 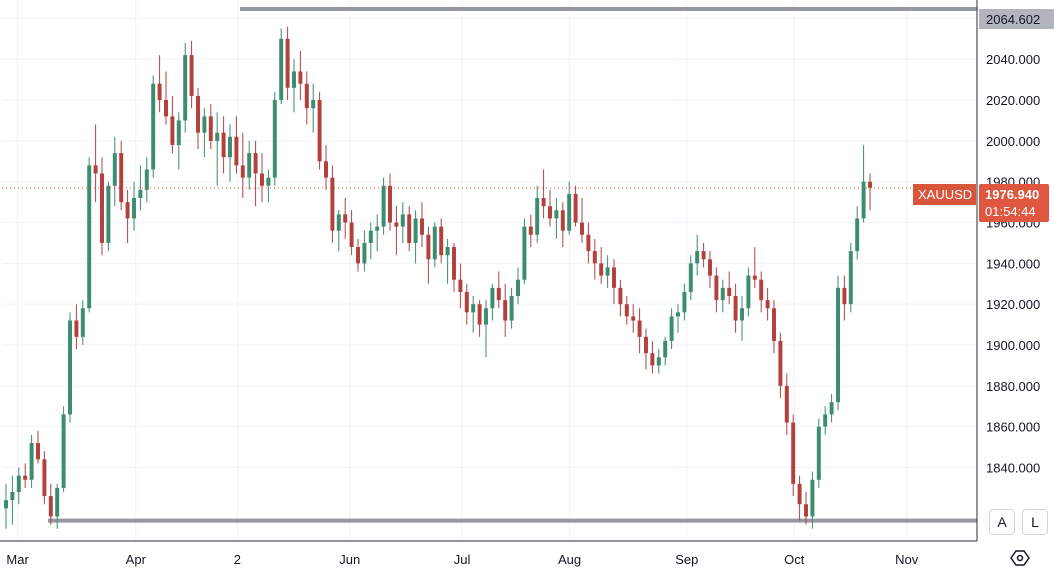 What do you see at coordinates (1013, 386) in the screenshot?
I see `y-tick-label: 1880.000` at bounding box center [1013, 386].